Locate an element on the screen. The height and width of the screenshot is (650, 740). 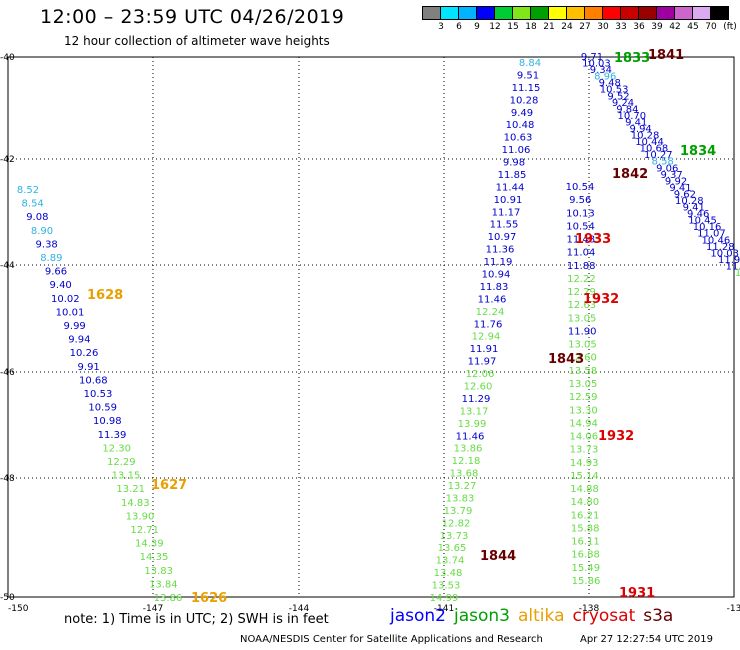
pass-time-label: 1844 is located at coordinates (498, 556).